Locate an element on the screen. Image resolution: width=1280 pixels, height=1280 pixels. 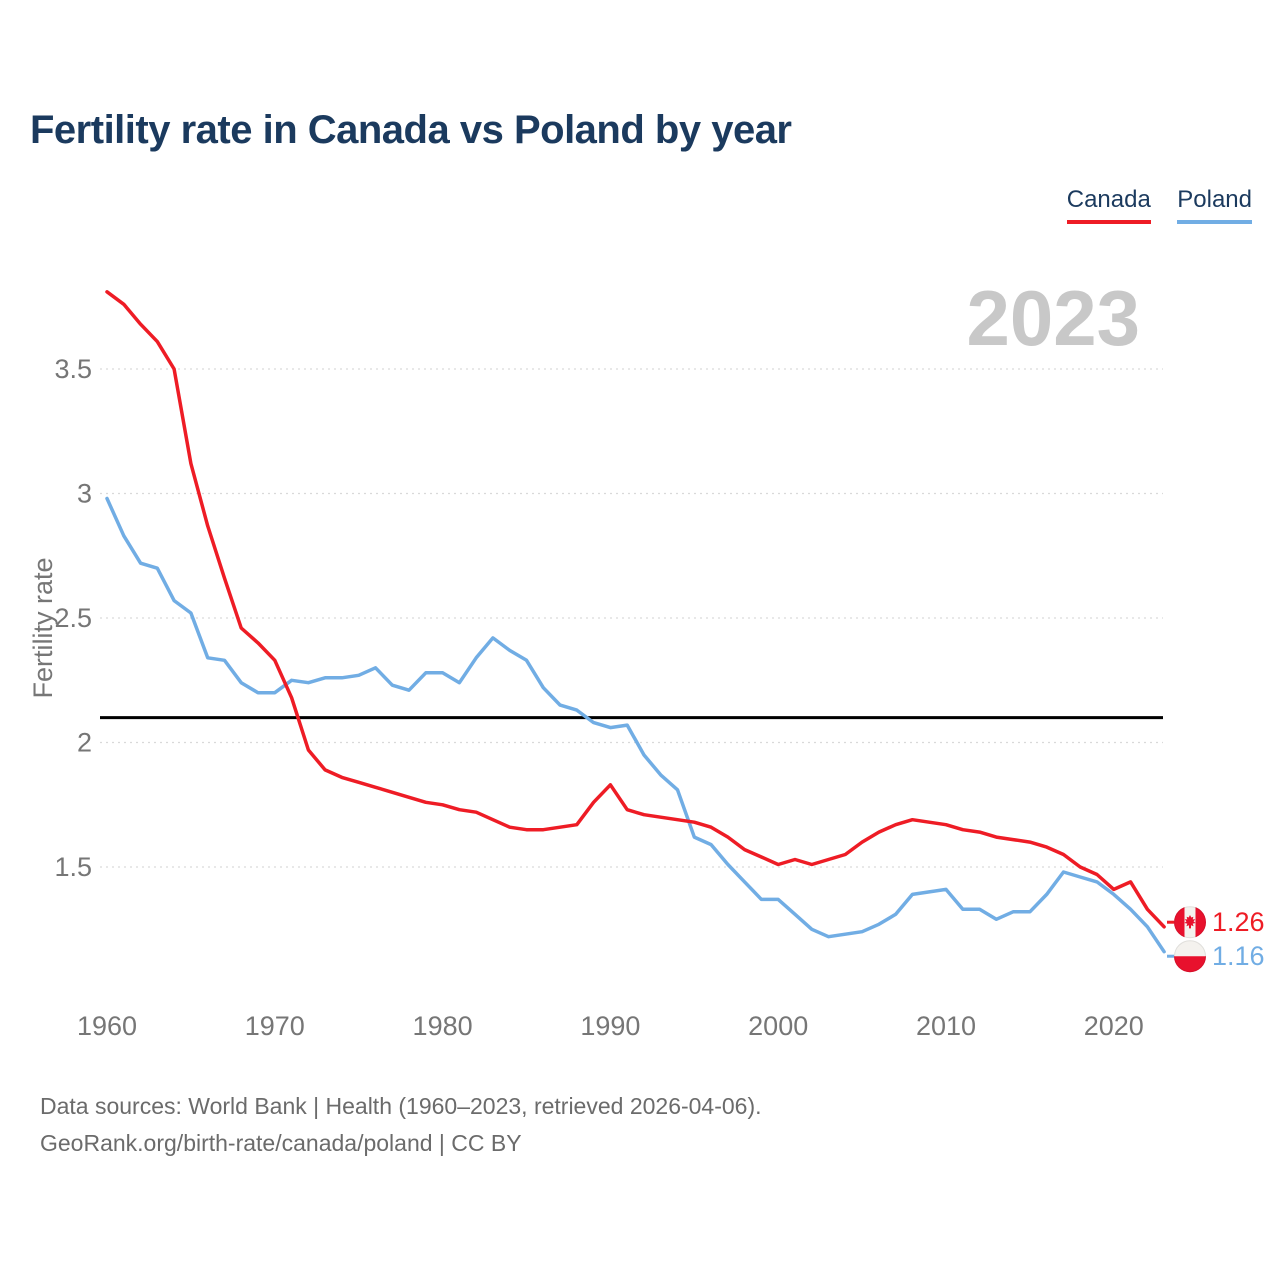
canada-flag-icon is located at coordinates (1190, 922).